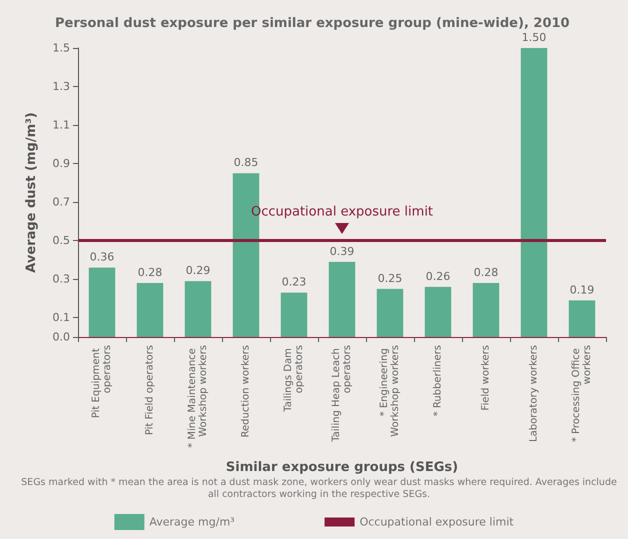  What do you see at coordinates (582, 289) in the screenshot?
I see `data-label: 0.19` at bounding box center [582, 289].